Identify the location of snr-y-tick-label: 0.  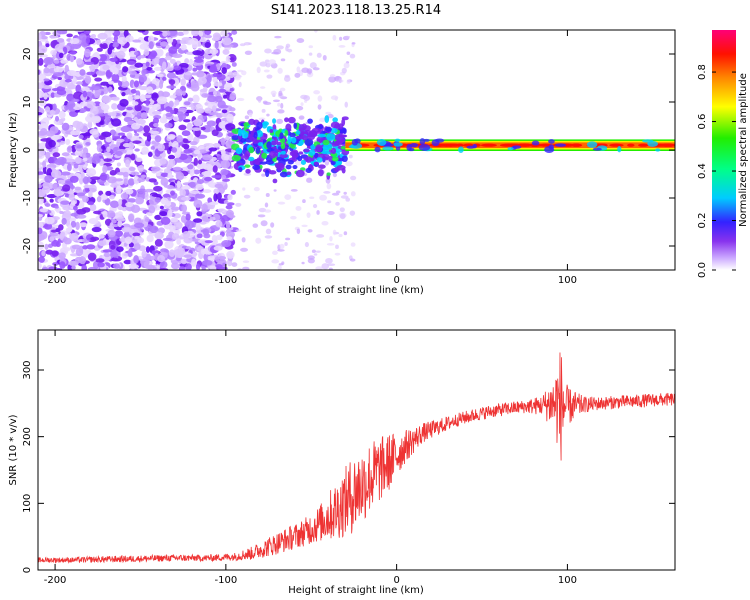
(27, 570).